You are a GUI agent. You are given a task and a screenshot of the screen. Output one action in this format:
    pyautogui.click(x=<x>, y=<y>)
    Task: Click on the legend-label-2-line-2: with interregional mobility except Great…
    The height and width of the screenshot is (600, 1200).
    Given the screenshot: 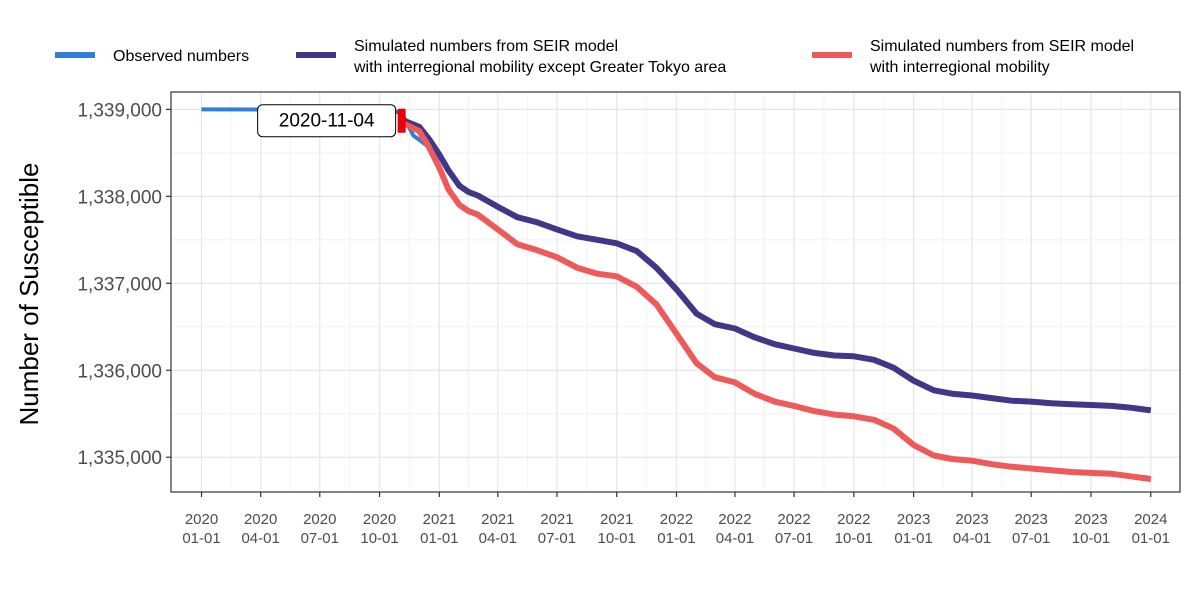 What is the action you would take?
    pyautogui.click(x=539, y=67)
    